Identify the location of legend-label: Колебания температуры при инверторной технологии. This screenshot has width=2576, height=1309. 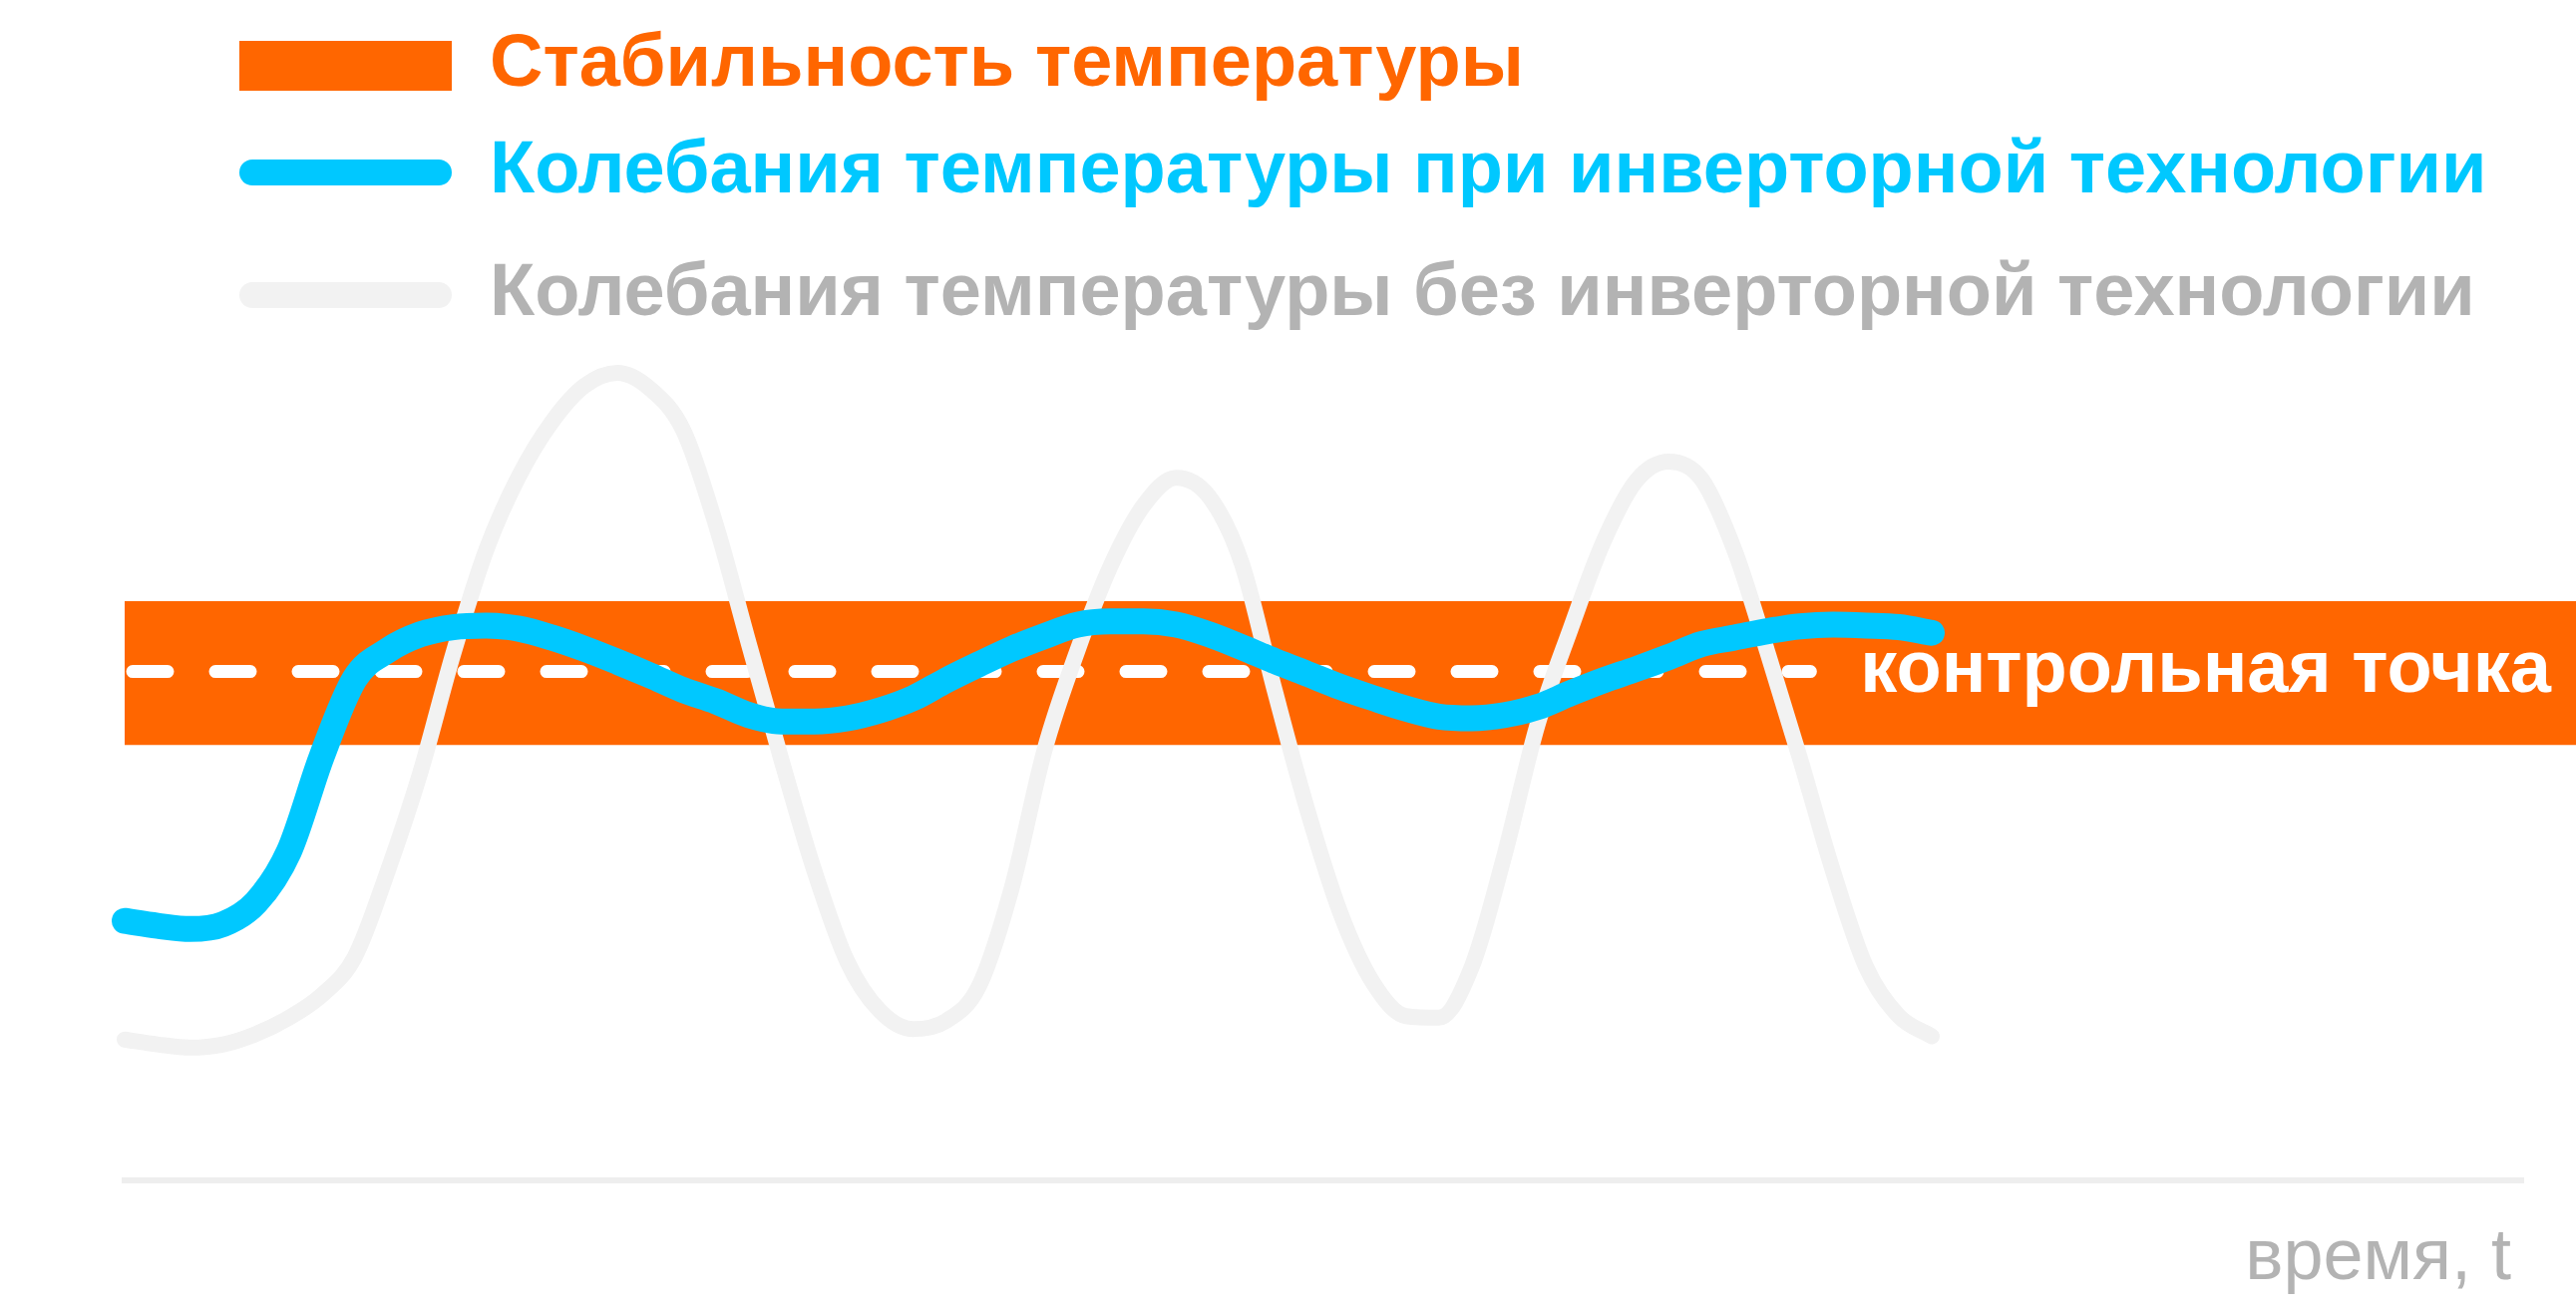
(1488, 167).